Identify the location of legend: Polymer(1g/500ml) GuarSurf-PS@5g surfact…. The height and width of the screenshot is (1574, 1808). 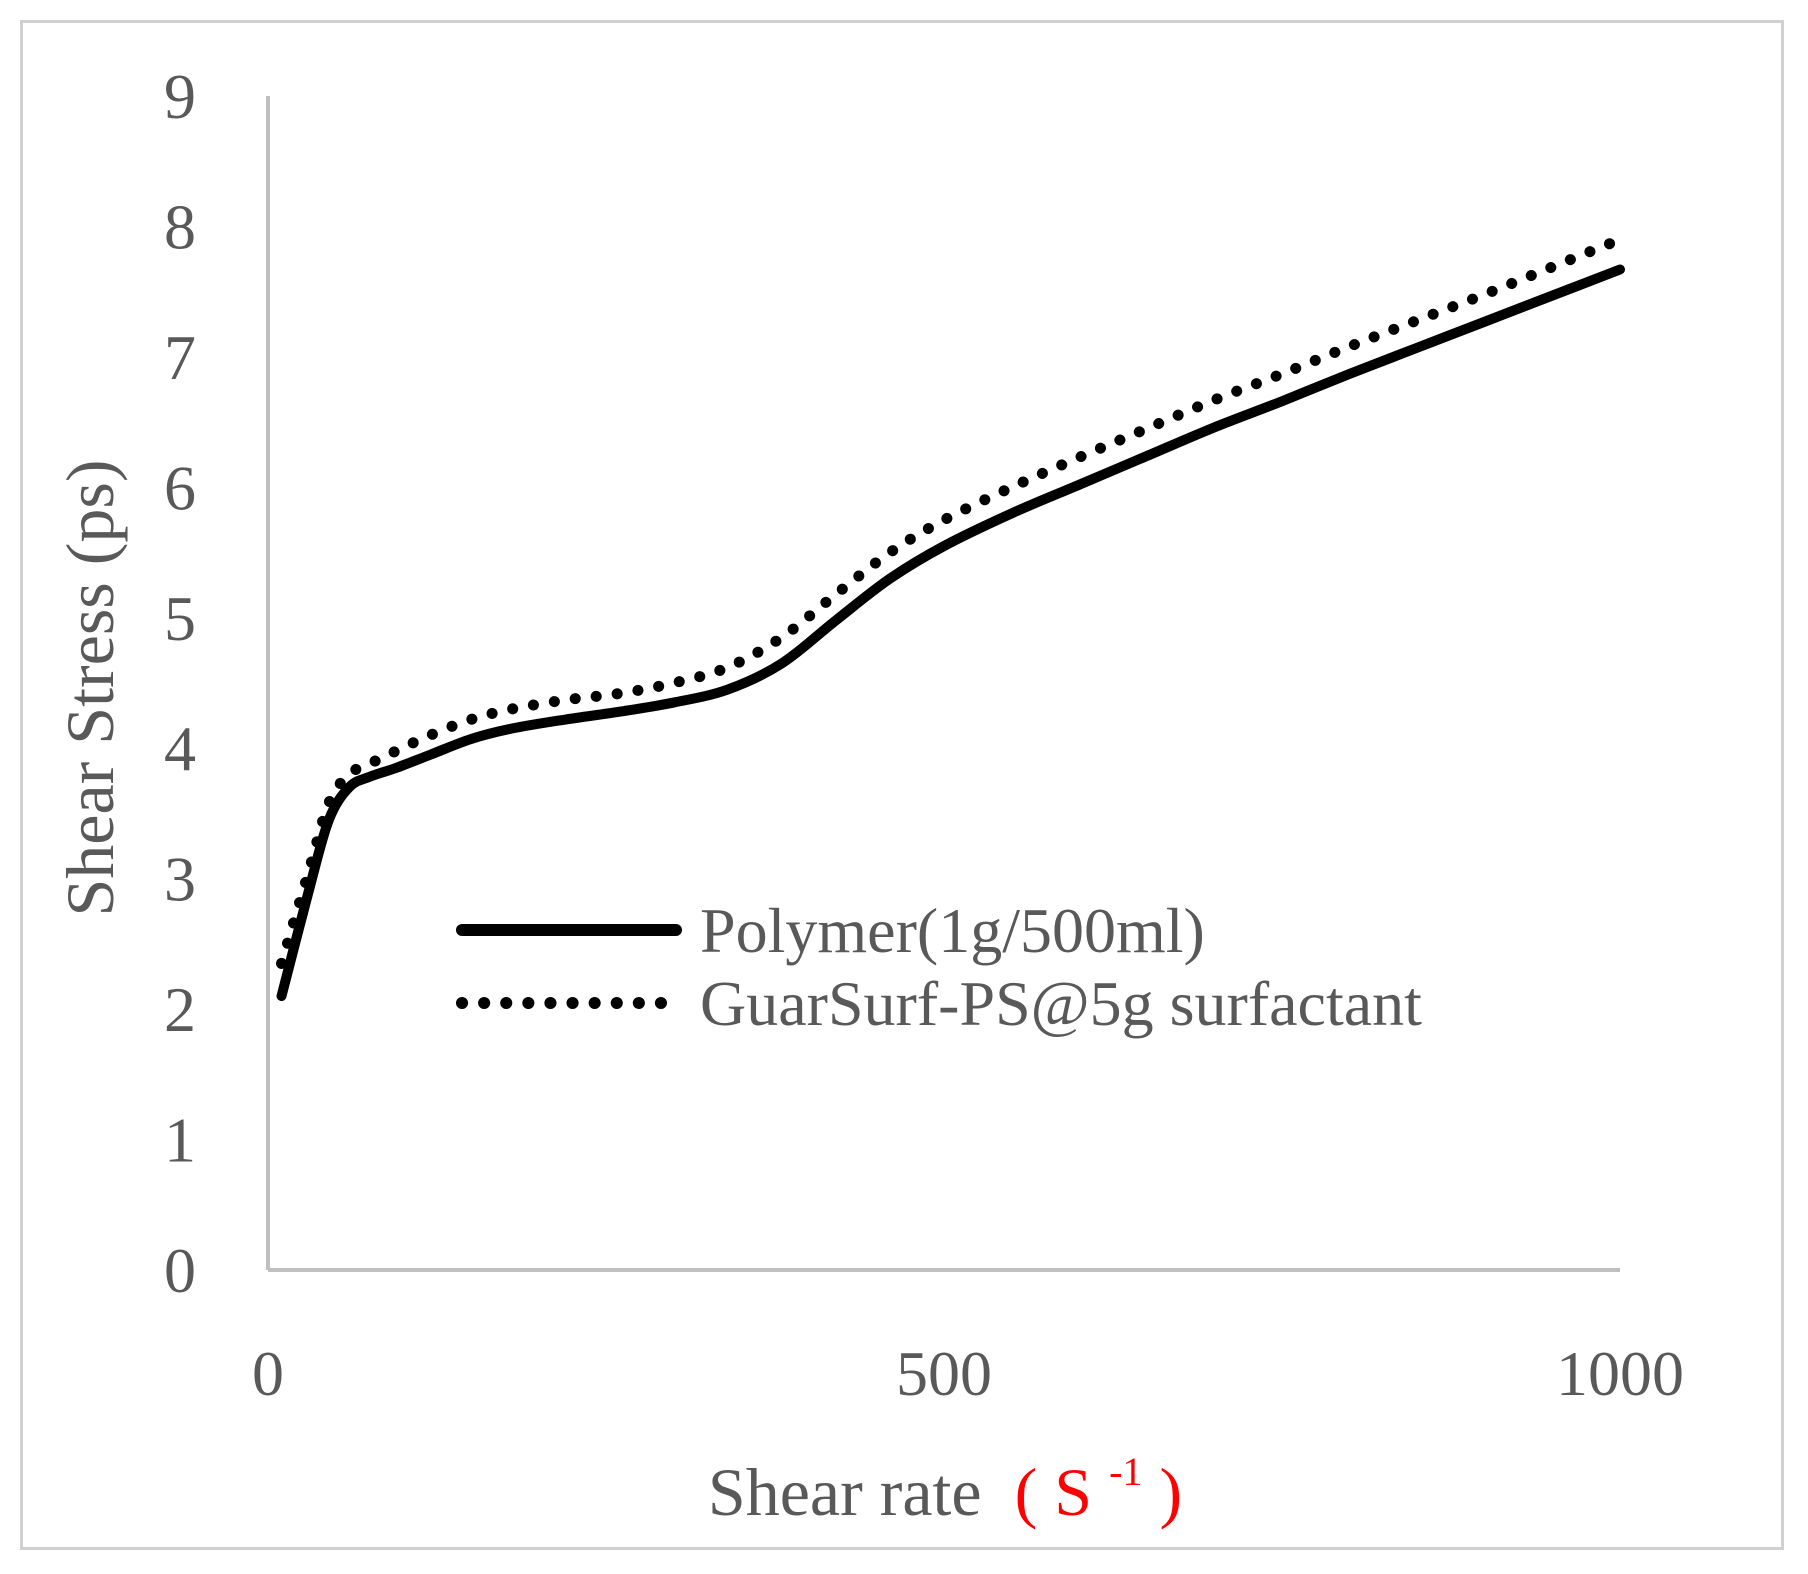
(939, 967).